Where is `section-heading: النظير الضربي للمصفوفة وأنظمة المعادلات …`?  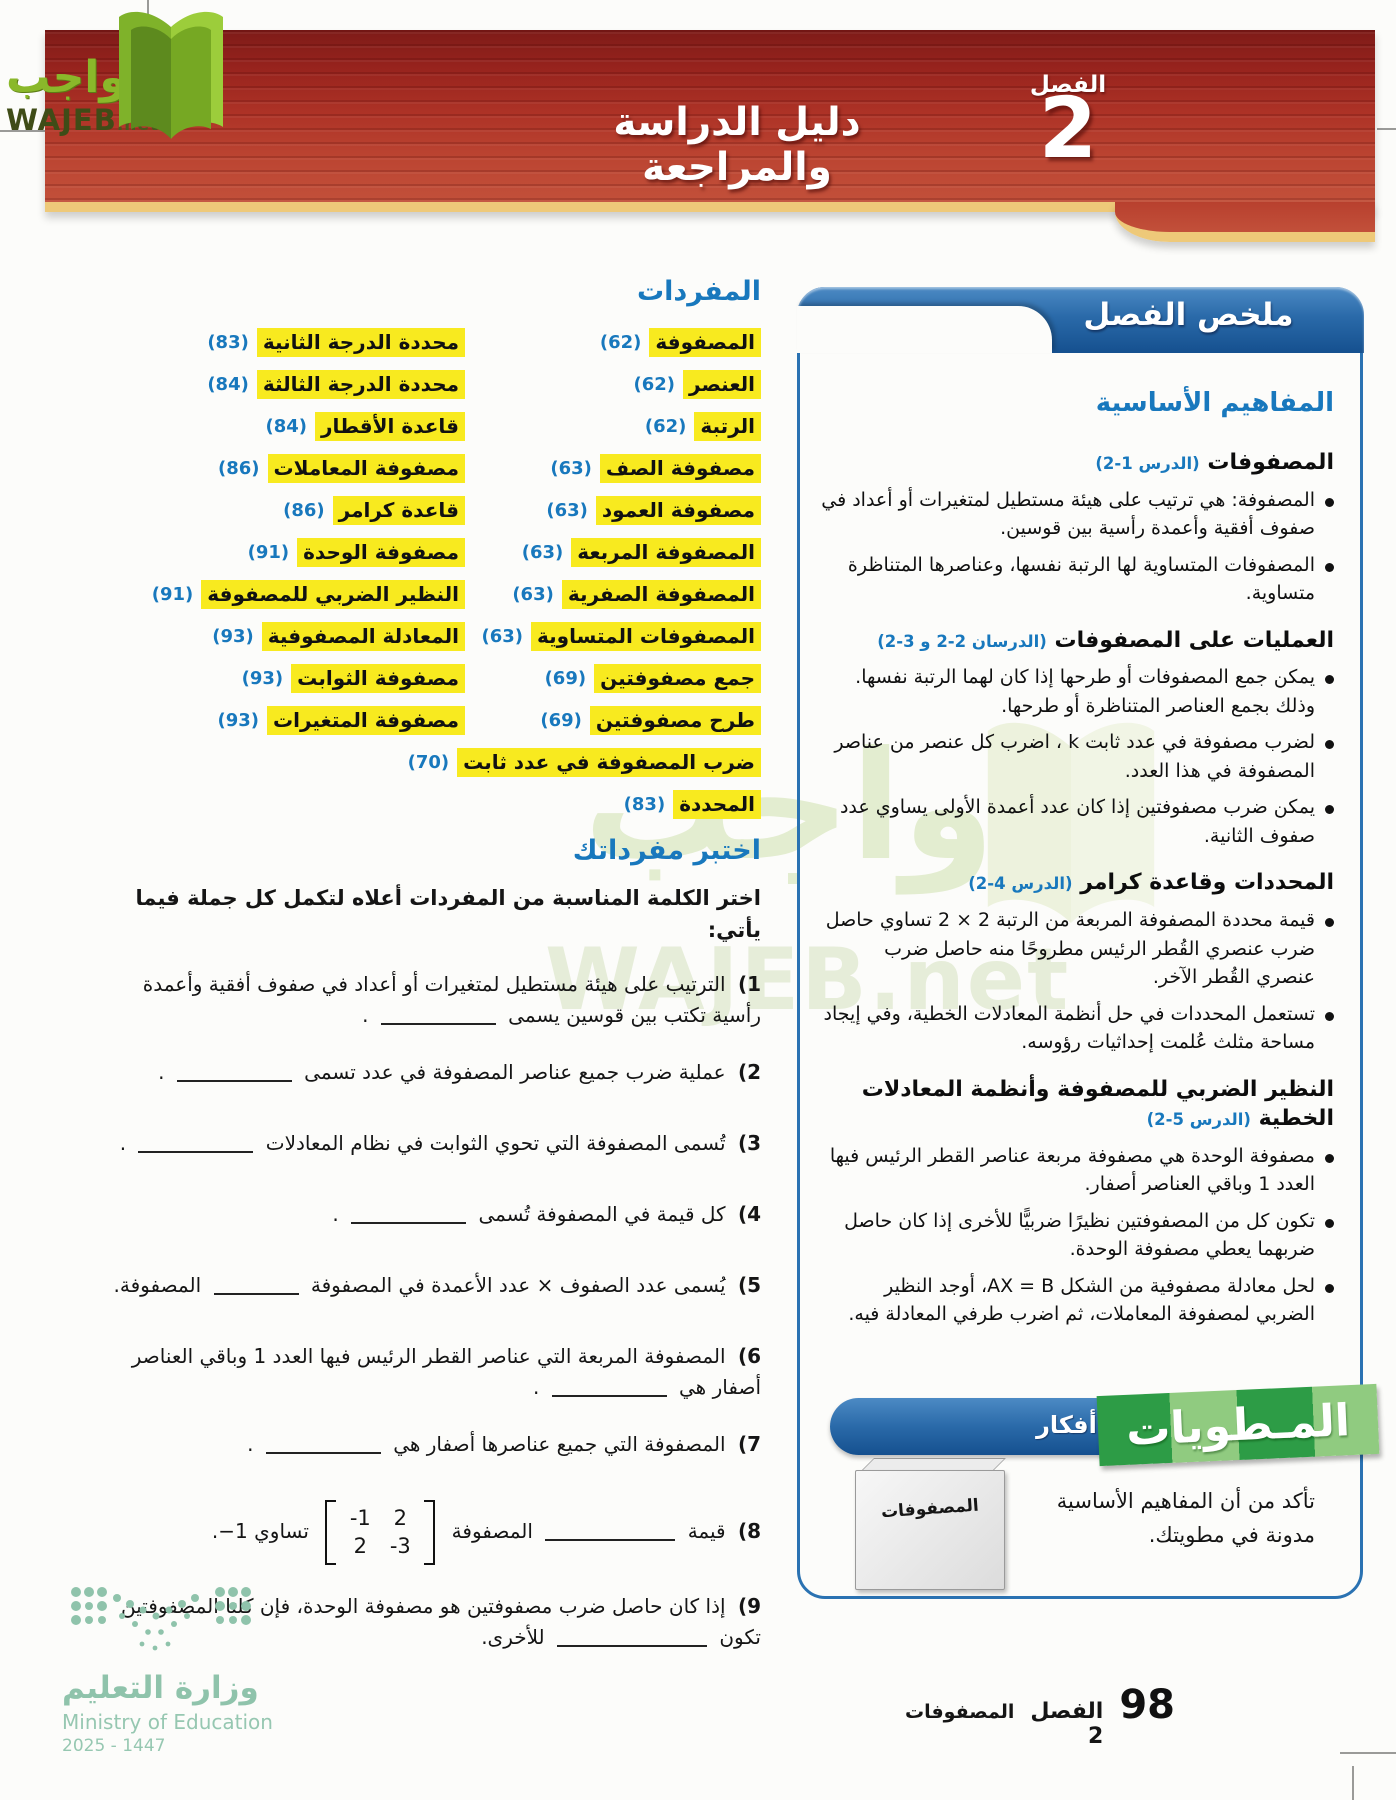 section-heading: النظير الضربي للمصفوفة وأنظمة المعادلات … is located at coordinates (1077, 1104).